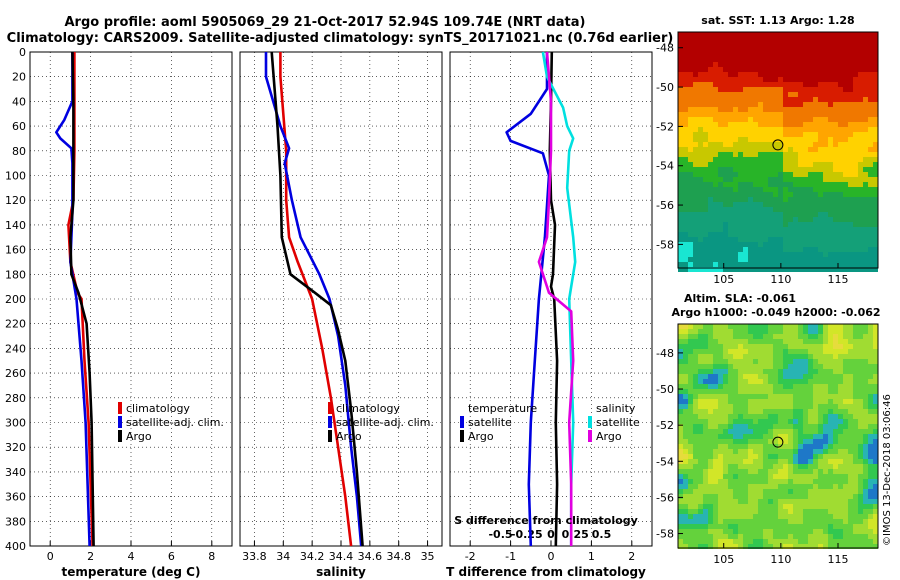 This screenshot has height=580, width=900. Describe the element at coordinates (665, 48) in the screenshot. I see `map-y-tick-label: -48` at that location.